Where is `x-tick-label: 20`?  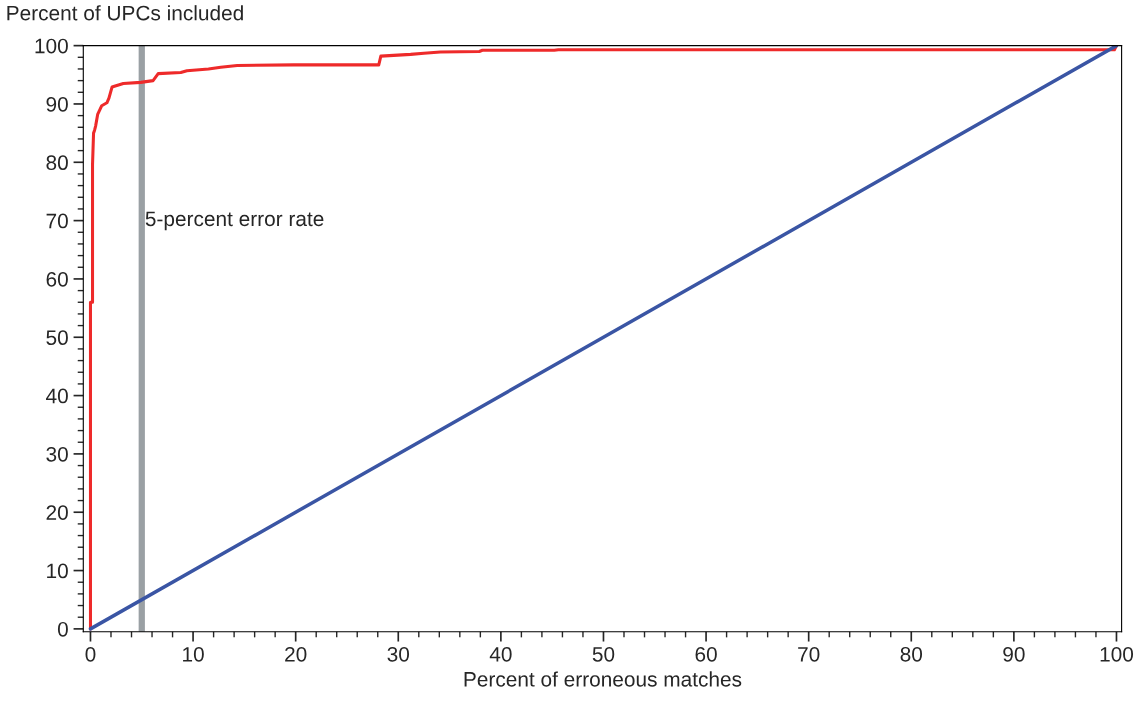
x-tick-label: 20 is located at coordinates (296, 654).